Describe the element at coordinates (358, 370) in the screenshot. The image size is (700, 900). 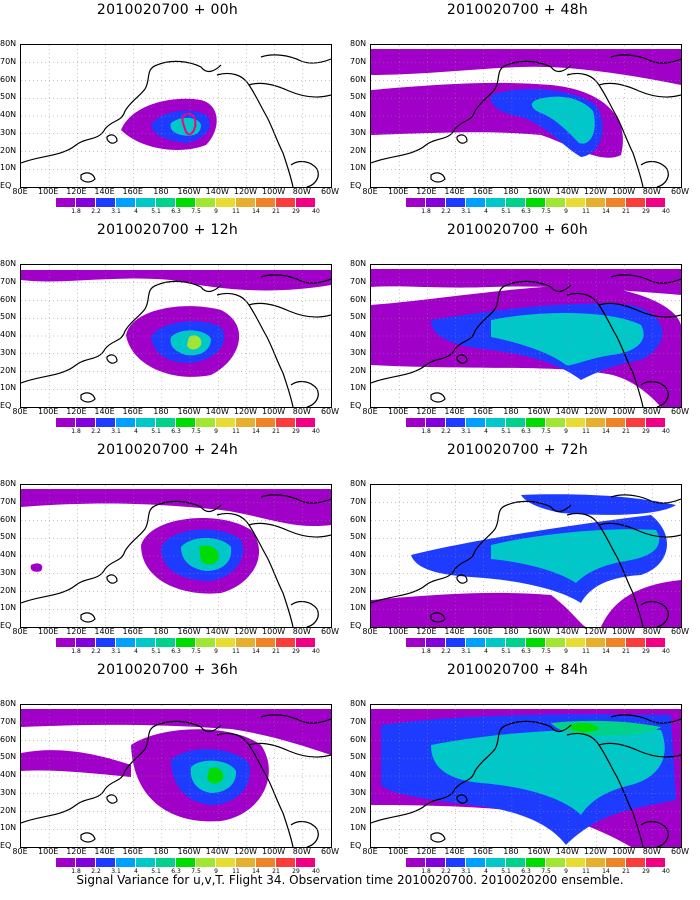
I see `latitude-label: 20N` at that location.